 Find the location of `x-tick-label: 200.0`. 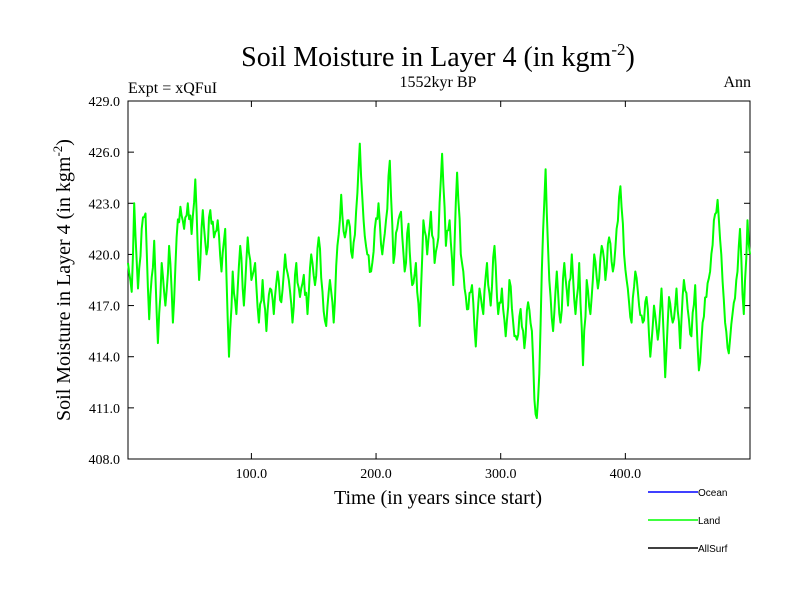

x-tick-label: 200.0 is located at coordinates (376, 474).